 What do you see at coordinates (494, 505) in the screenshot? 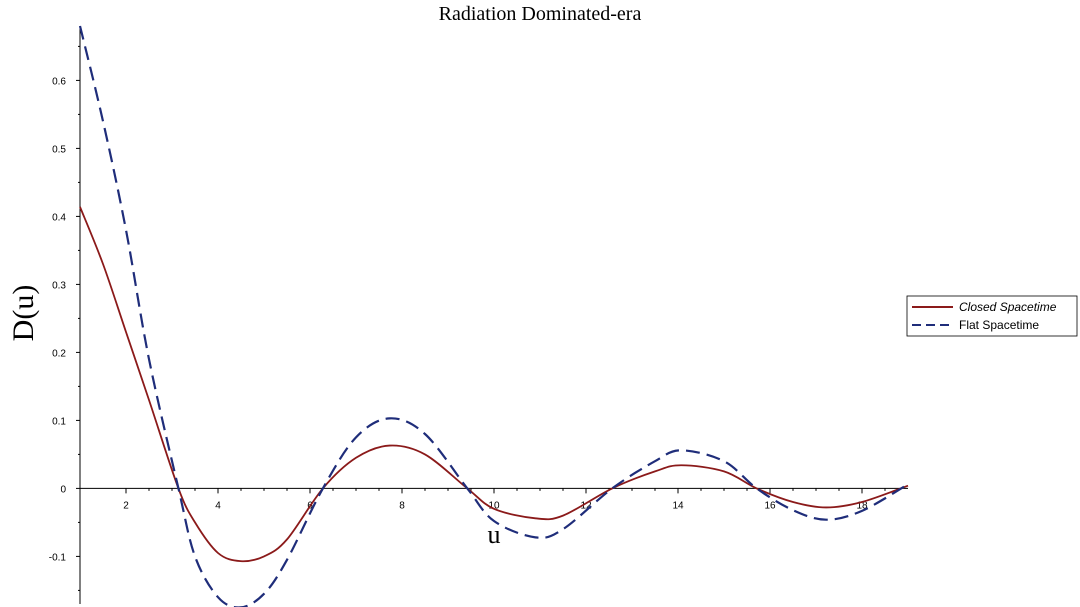
I see `x-tick-label: 10` at bounding box center [494, 505].